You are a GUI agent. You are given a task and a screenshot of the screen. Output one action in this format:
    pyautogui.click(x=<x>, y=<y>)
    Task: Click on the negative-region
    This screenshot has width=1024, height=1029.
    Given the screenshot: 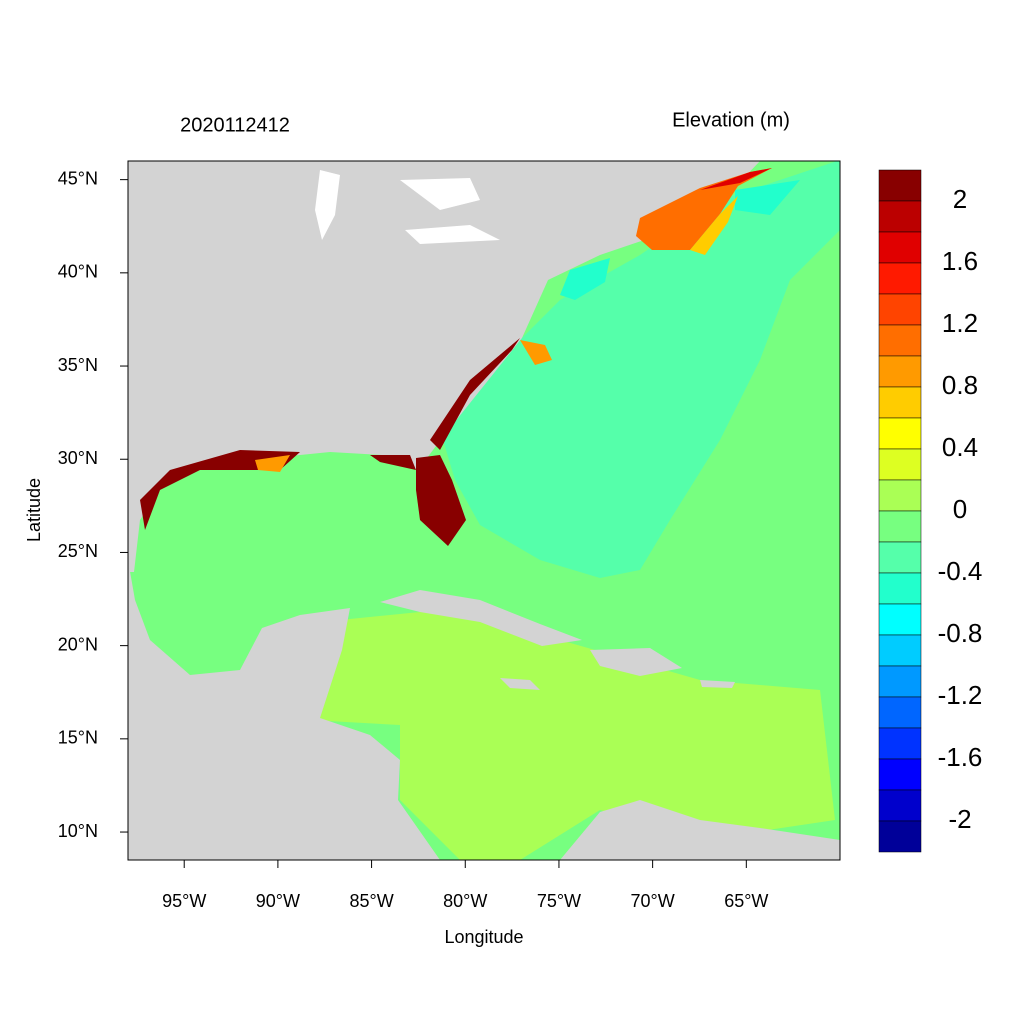 What is the action you would take?
    pyautogui.click(x=680, y=240)
    